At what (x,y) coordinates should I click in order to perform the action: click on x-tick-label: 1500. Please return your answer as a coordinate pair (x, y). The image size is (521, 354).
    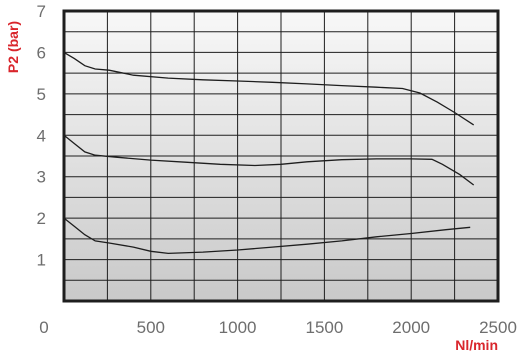
    Looking at the image, I should click on (324, 327).